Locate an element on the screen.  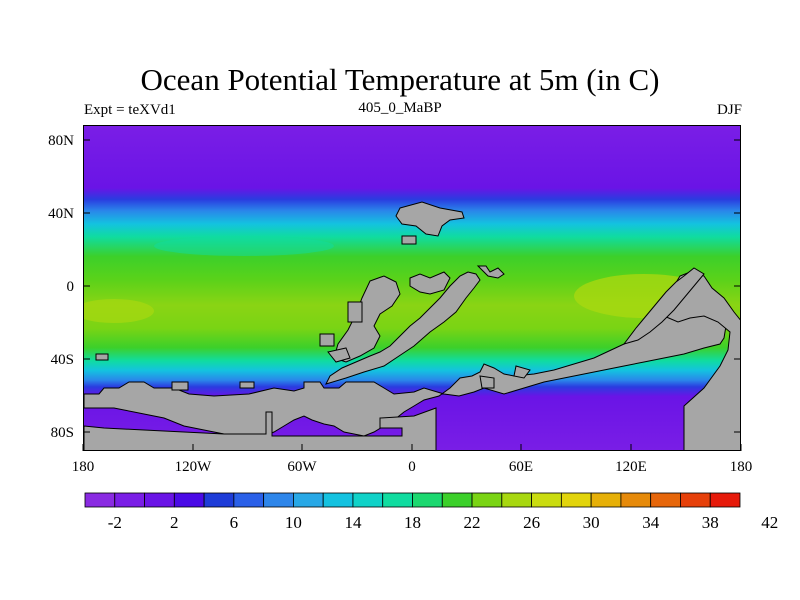
x-tick-label: 0 is located at coordinates (412, 467).